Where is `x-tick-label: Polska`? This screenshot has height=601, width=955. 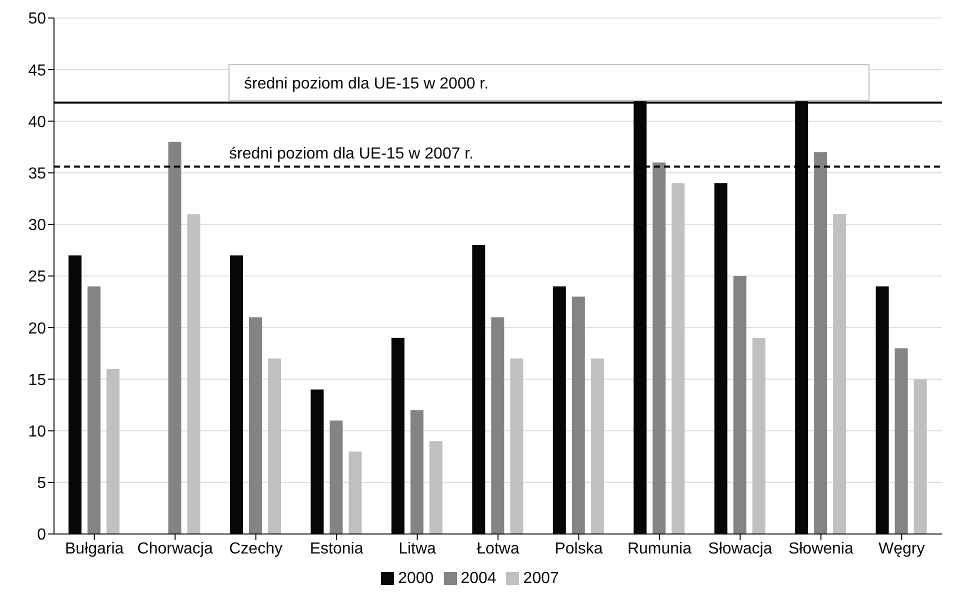
x-tick-label: Polska is located at coordinates (578, 549).